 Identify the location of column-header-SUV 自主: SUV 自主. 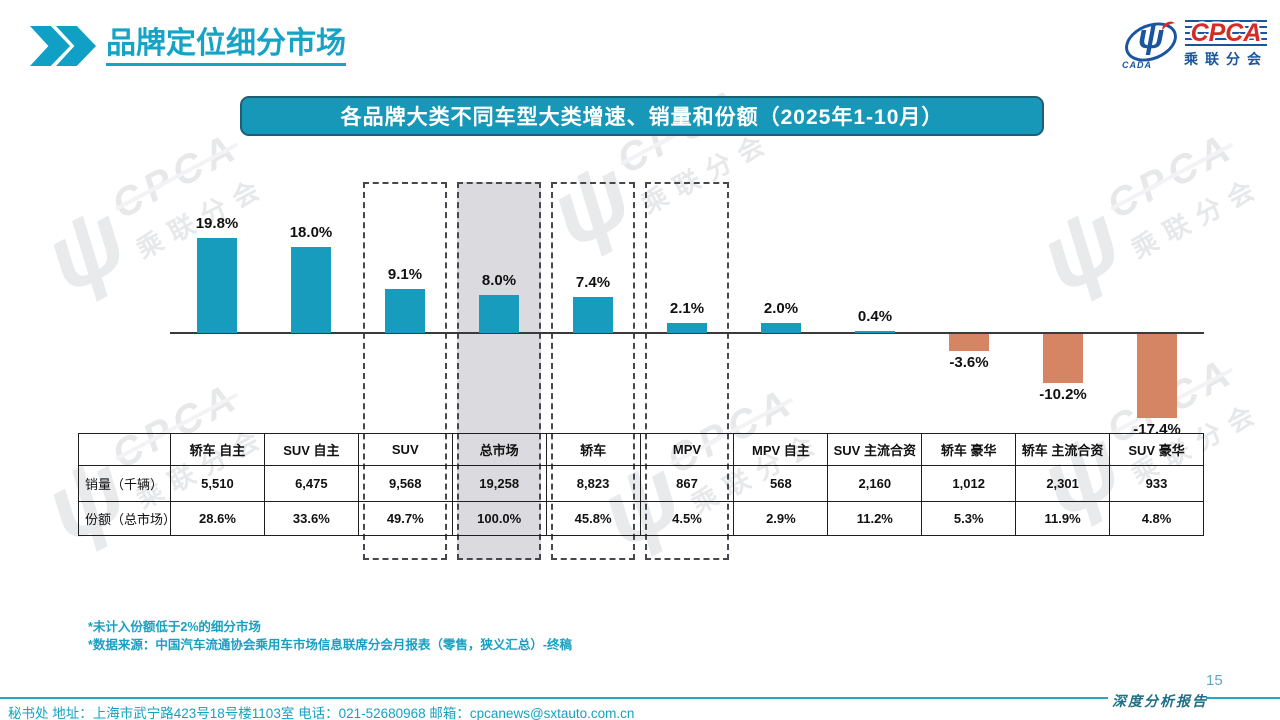
(311, 449).